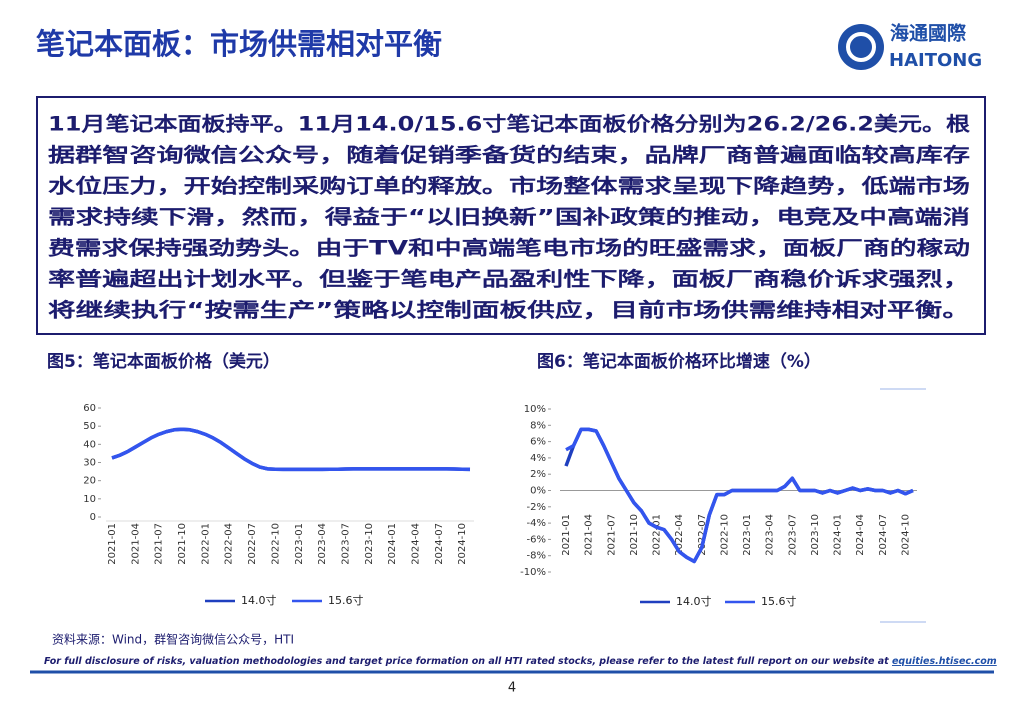 The height and width of the screenshot is (707, 1024). Describe the element at coordinates (533, 572) in the screenshot. I see `y-tick-label: -10%` at that location.